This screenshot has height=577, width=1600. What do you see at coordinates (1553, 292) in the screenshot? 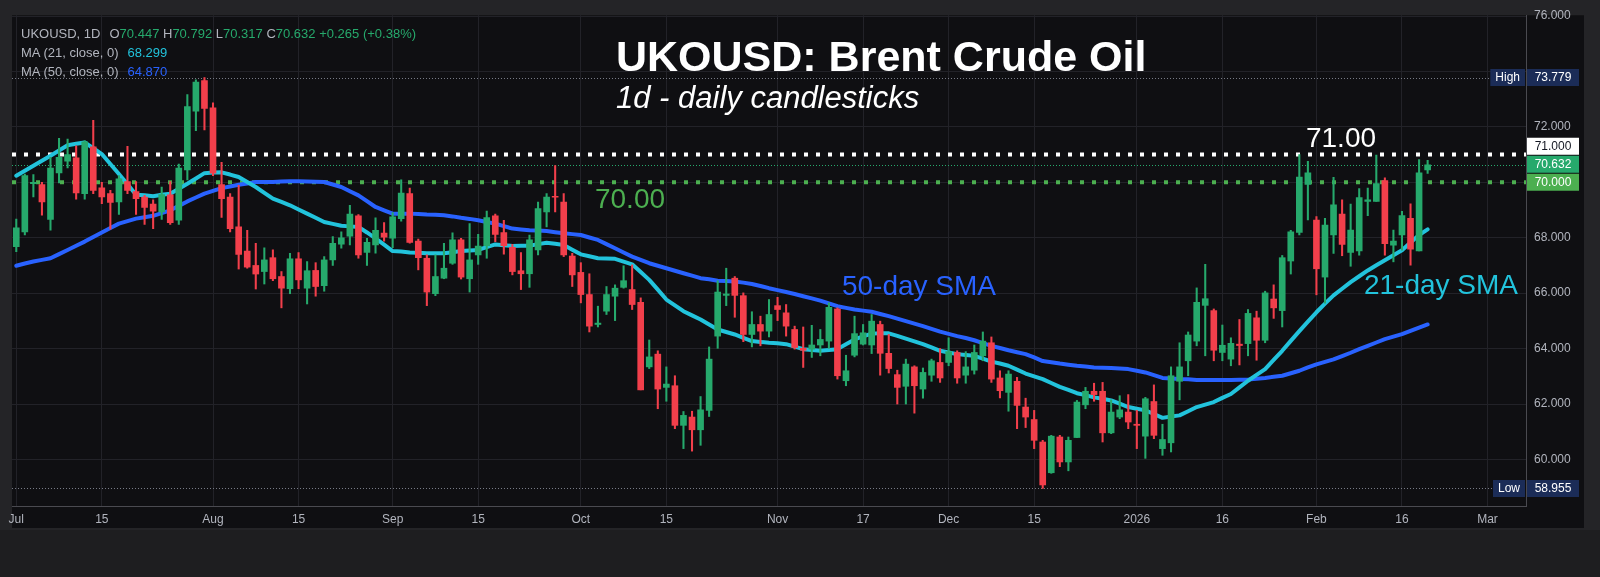
I see `y-tick-label: 66.000` at bounding box center [1553, 292].